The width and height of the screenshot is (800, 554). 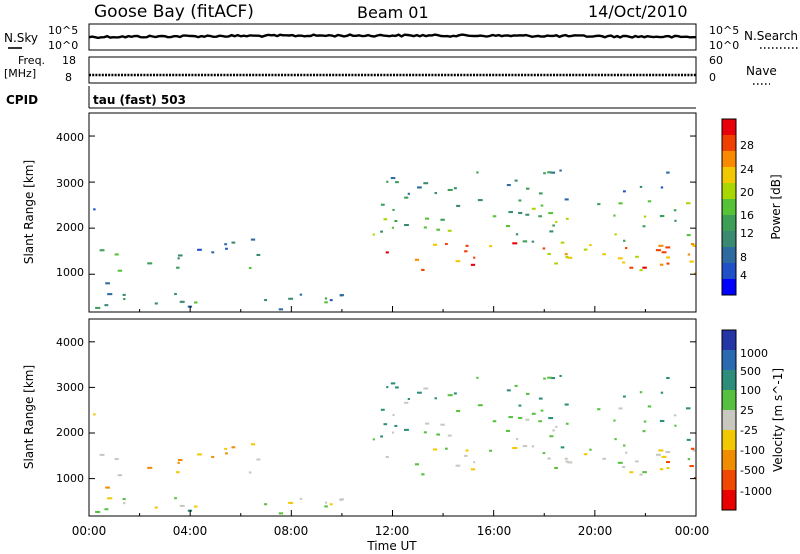 I want to click on vel-ytick-4000: 4000, so click(x=70, y=342).